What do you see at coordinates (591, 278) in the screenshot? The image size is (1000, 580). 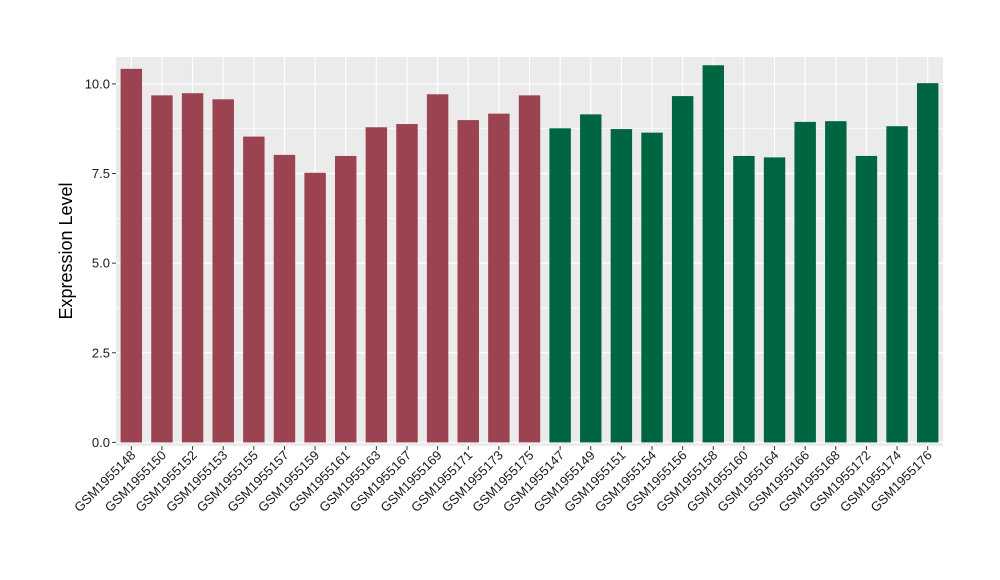 I see `bar-GSM1955149` at bounding box center [591, 278].